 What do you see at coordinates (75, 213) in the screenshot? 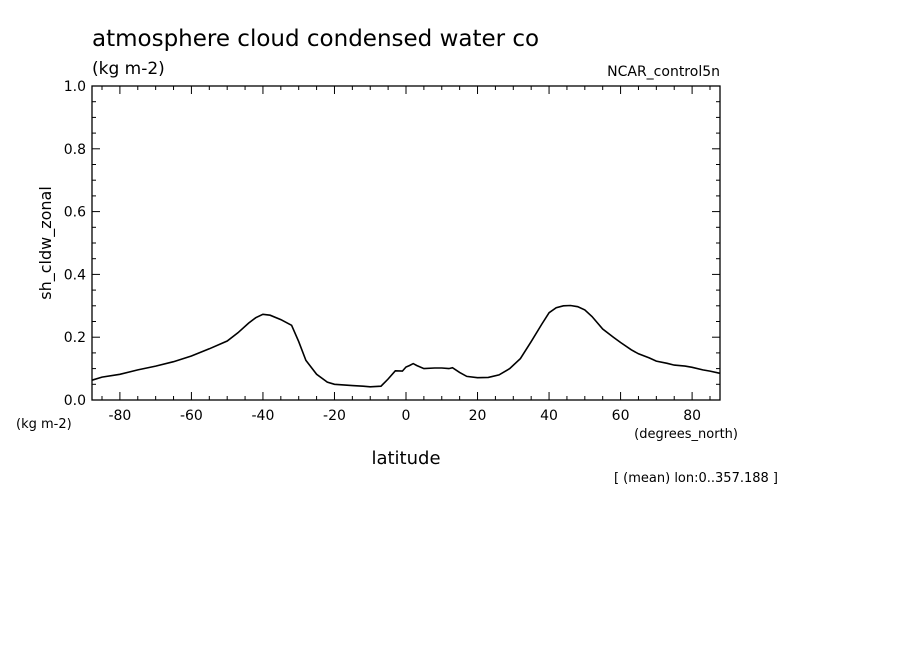
I see `y-tick-label: 0.6` at bounding box center [75, 213].